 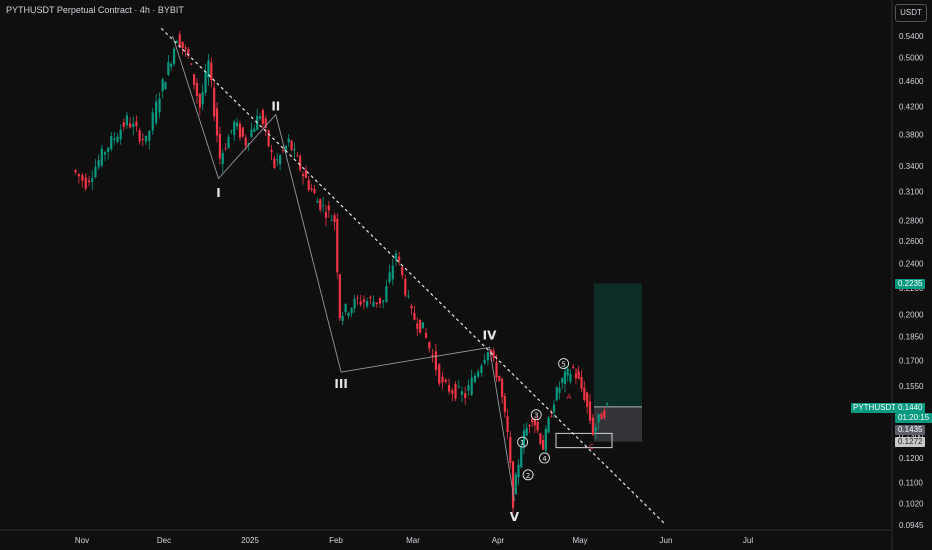 What do you see at coordinates (618, 345) in the screenshot?
I see `target-zone` at bounding box center [618, 345].